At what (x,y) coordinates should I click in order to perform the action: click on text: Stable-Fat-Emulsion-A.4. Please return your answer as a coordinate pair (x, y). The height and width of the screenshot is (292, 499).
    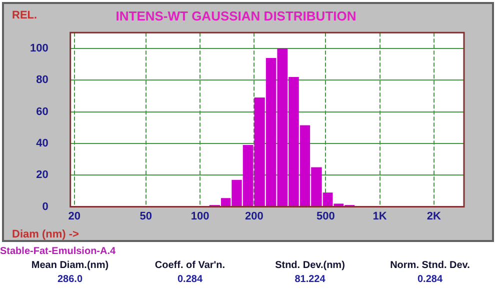
    Looking at the image, I should click on (58, 251).